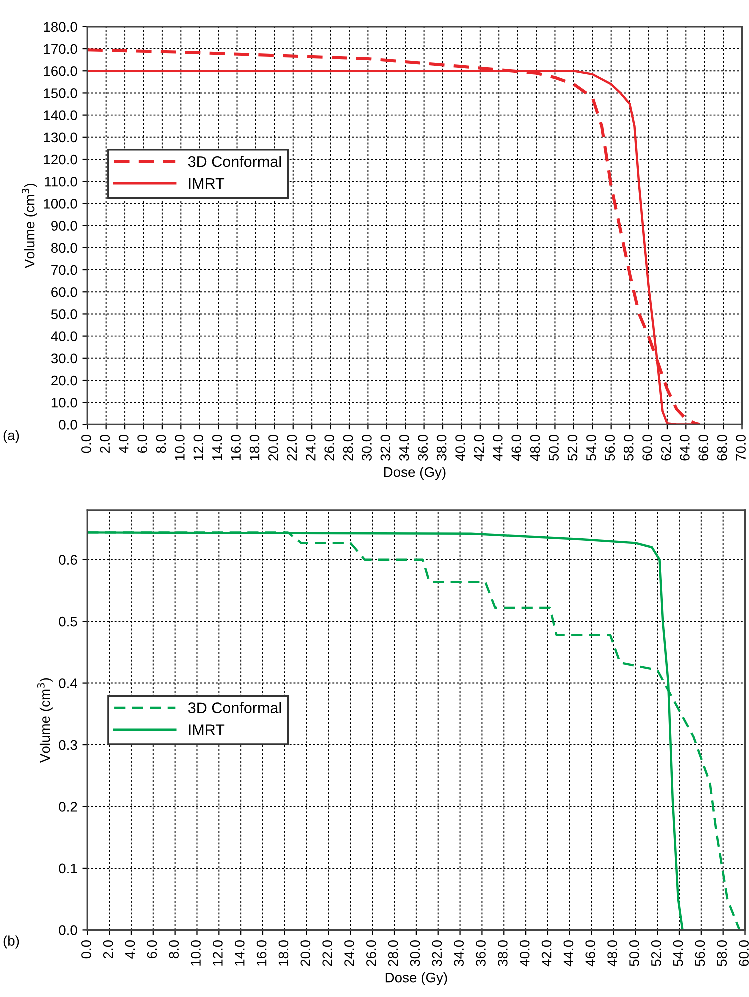 Image resolution: width=749 pixels, height=997 pixels. Describe the element at coordinates (68, 869) in the screenshot. I see `y-tick-label: 0.1` at that location.